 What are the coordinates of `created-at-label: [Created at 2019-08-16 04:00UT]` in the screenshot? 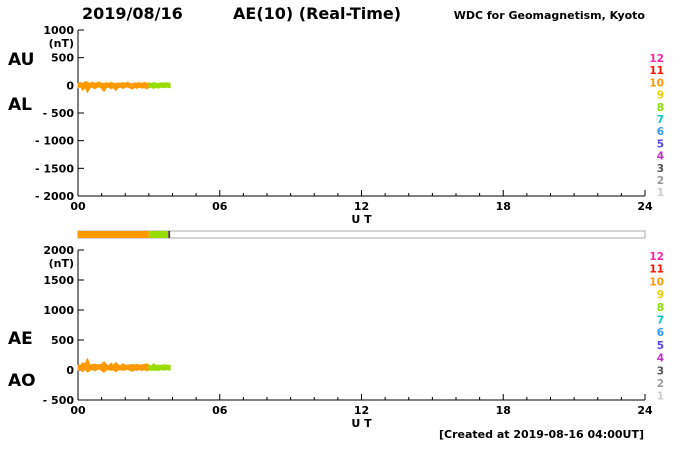 It's located at (541, 434).